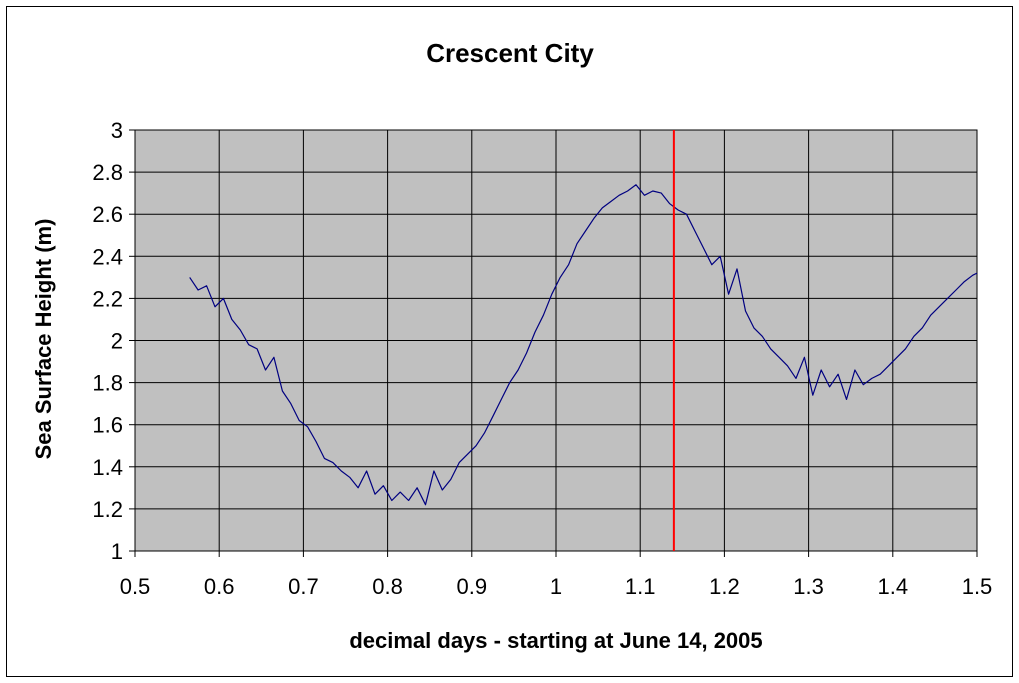 Image resolution: width=1019 pixels, height=683 pixels. What do you see at coordinates (977, 586) in the screenshot?
I see `x-tick-label: 1.5` at bounding box center [977, 586].